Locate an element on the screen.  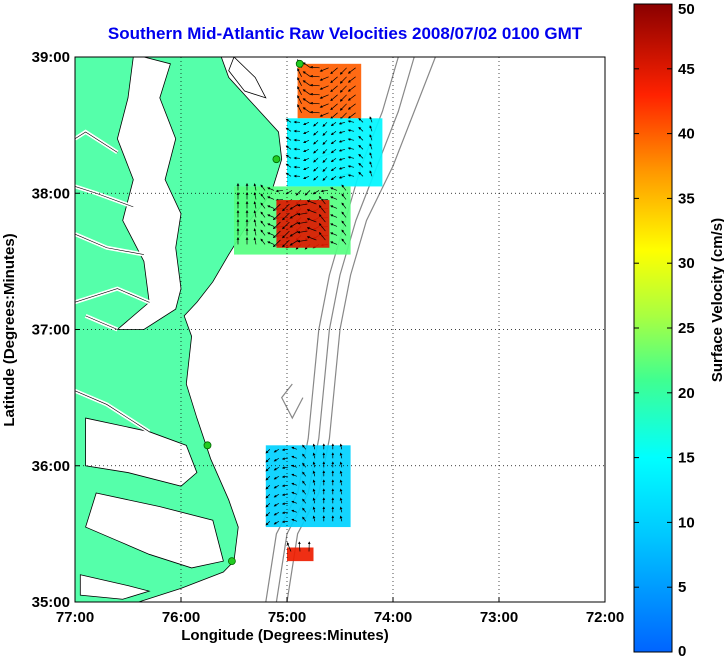
y-tick-label: 35:00 is located at coordinates (51, 602).